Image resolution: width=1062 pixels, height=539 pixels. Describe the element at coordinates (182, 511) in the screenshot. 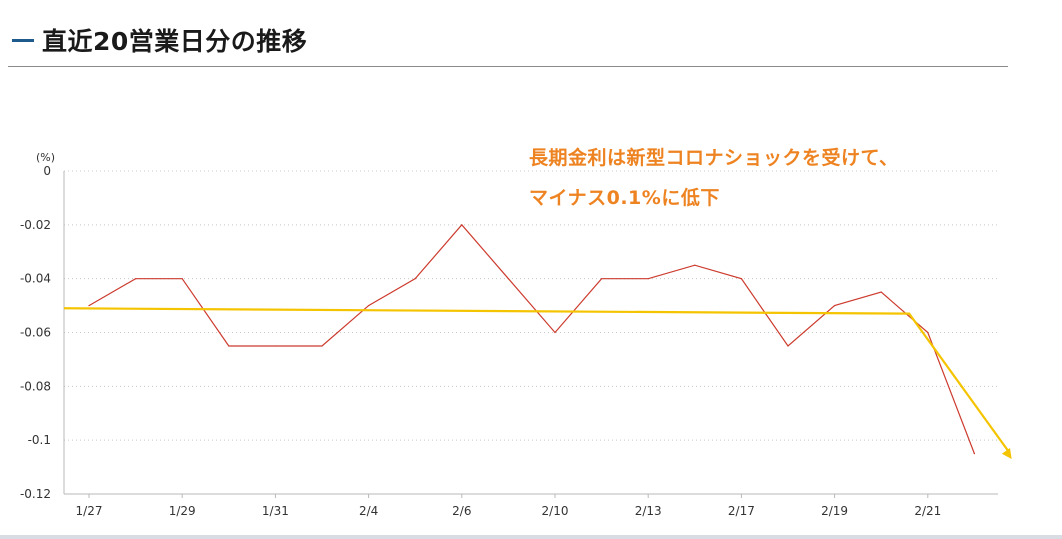

I see `x-tick-label-1: 1/29` at that location.